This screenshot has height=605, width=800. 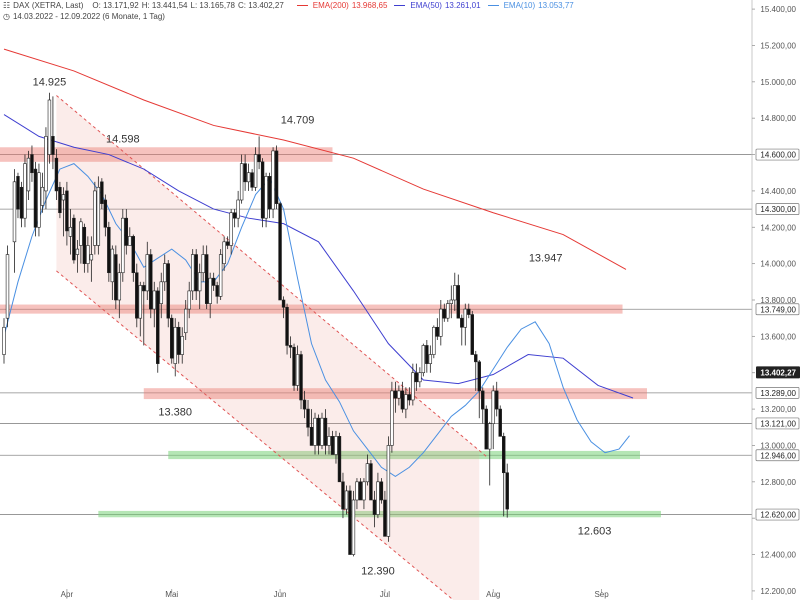 I want to click on ema10-value: 13.053,77, so click(x=556, y=5).